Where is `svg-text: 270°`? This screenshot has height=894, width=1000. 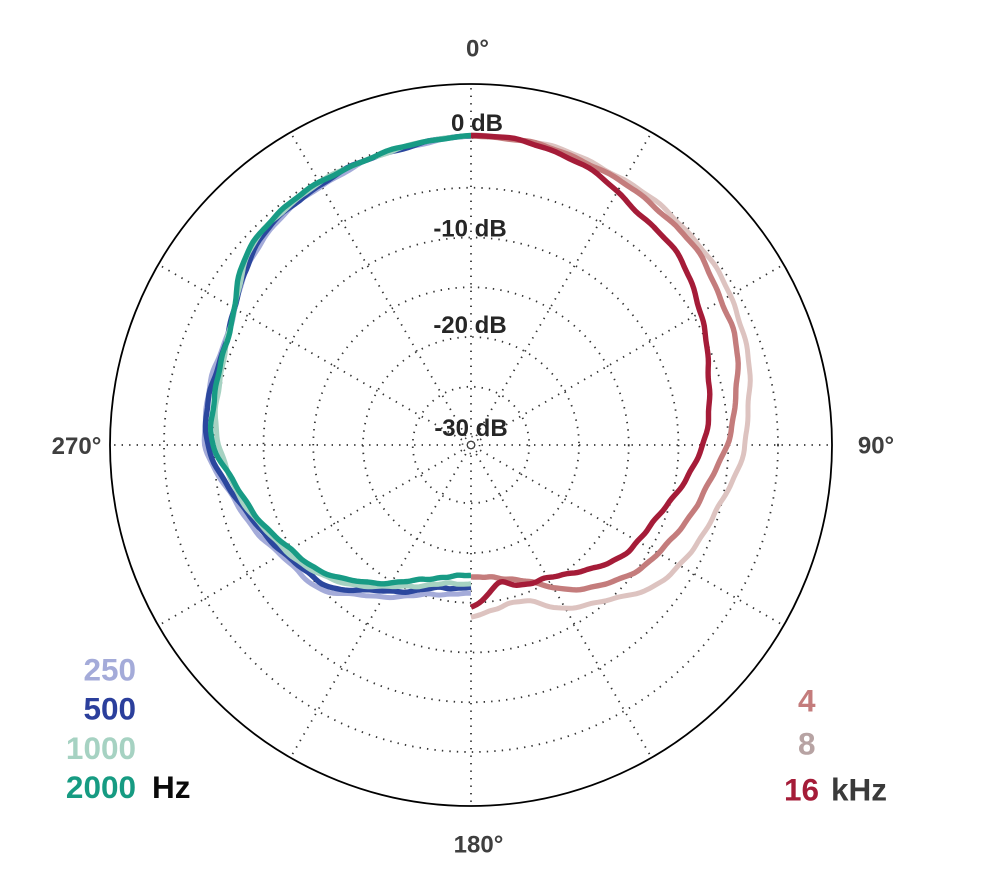
svg-text: 270° is located at coordinates (77, 446).